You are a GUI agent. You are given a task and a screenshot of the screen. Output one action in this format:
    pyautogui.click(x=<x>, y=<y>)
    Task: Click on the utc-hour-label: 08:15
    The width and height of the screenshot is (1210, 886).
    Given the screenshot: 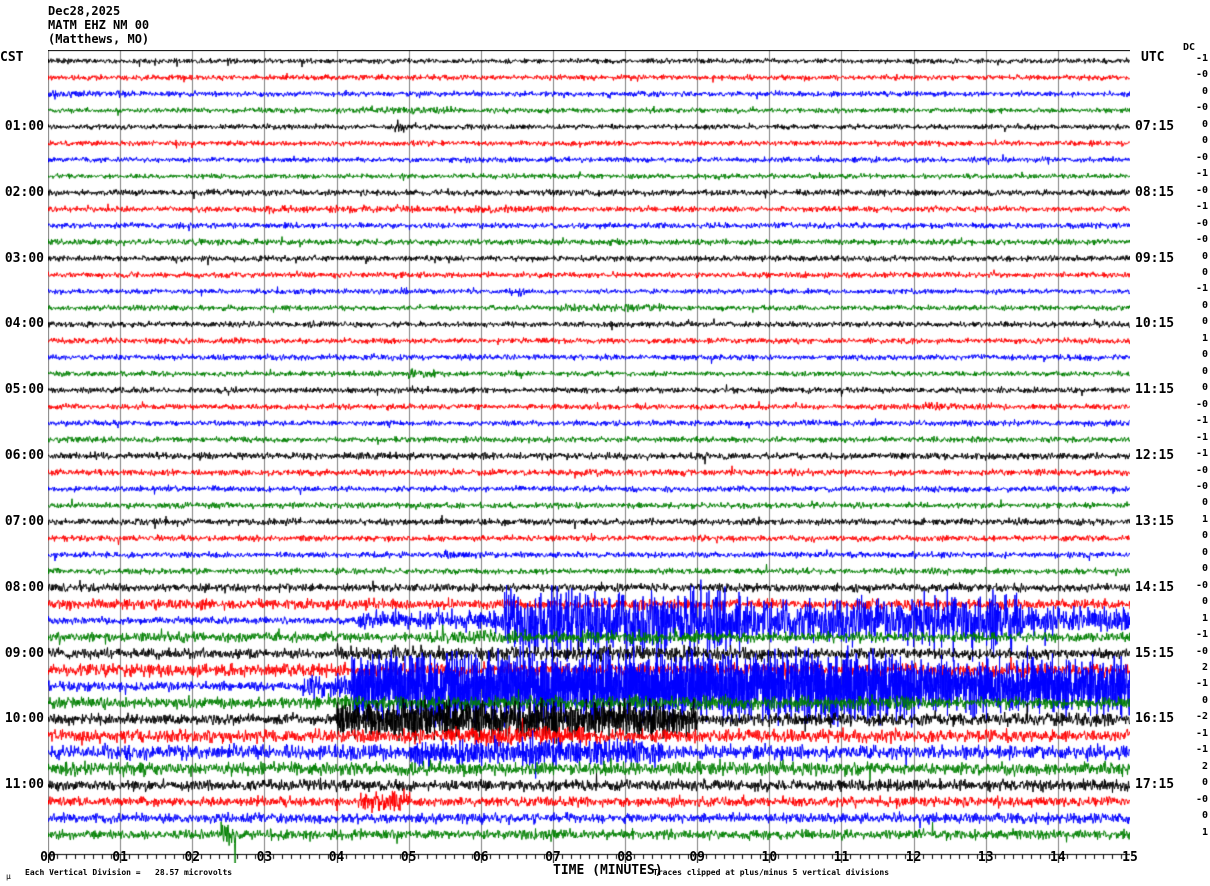 What is the action you would take?
    pyautogui.click(x=1155, y=192)
    